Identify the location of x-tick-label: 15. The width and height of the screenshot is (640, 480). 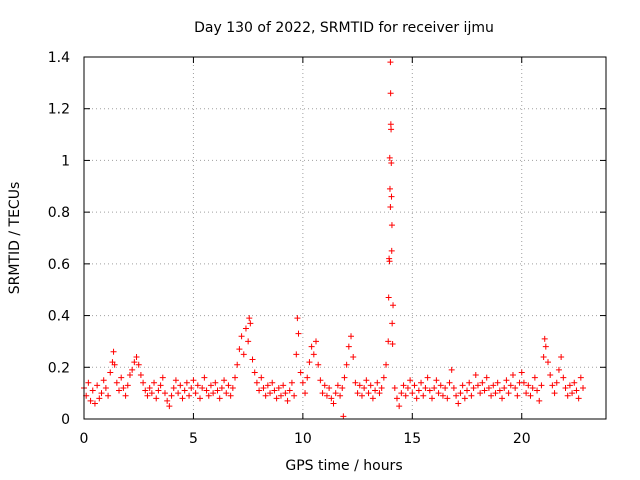
(412, 439).